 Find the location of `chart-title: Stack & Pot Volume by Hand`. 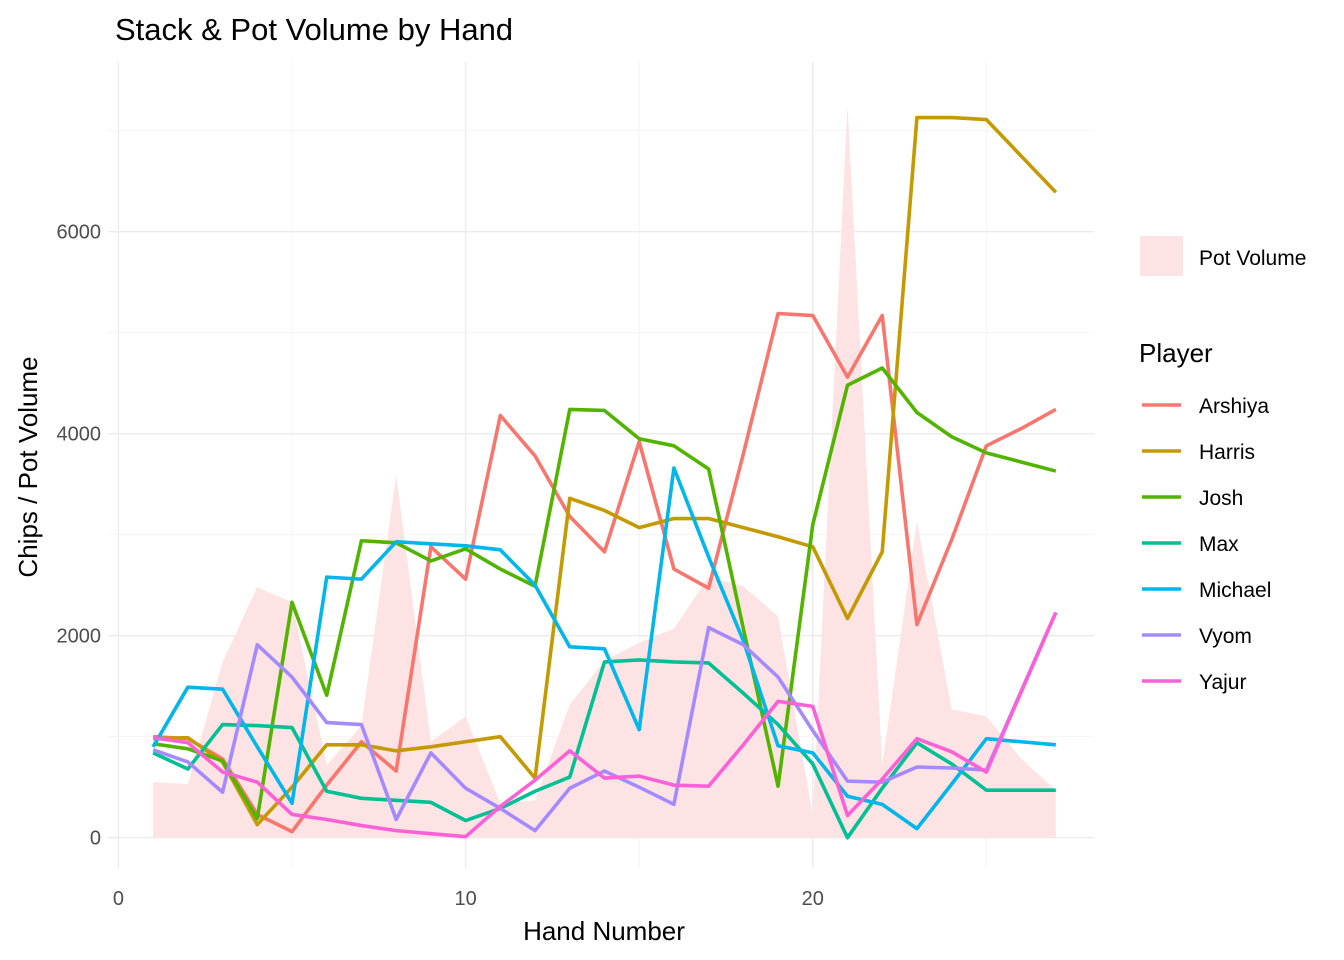

chart-title: Stack & Pot Volume by Hand is located at coordinates (314, 29).